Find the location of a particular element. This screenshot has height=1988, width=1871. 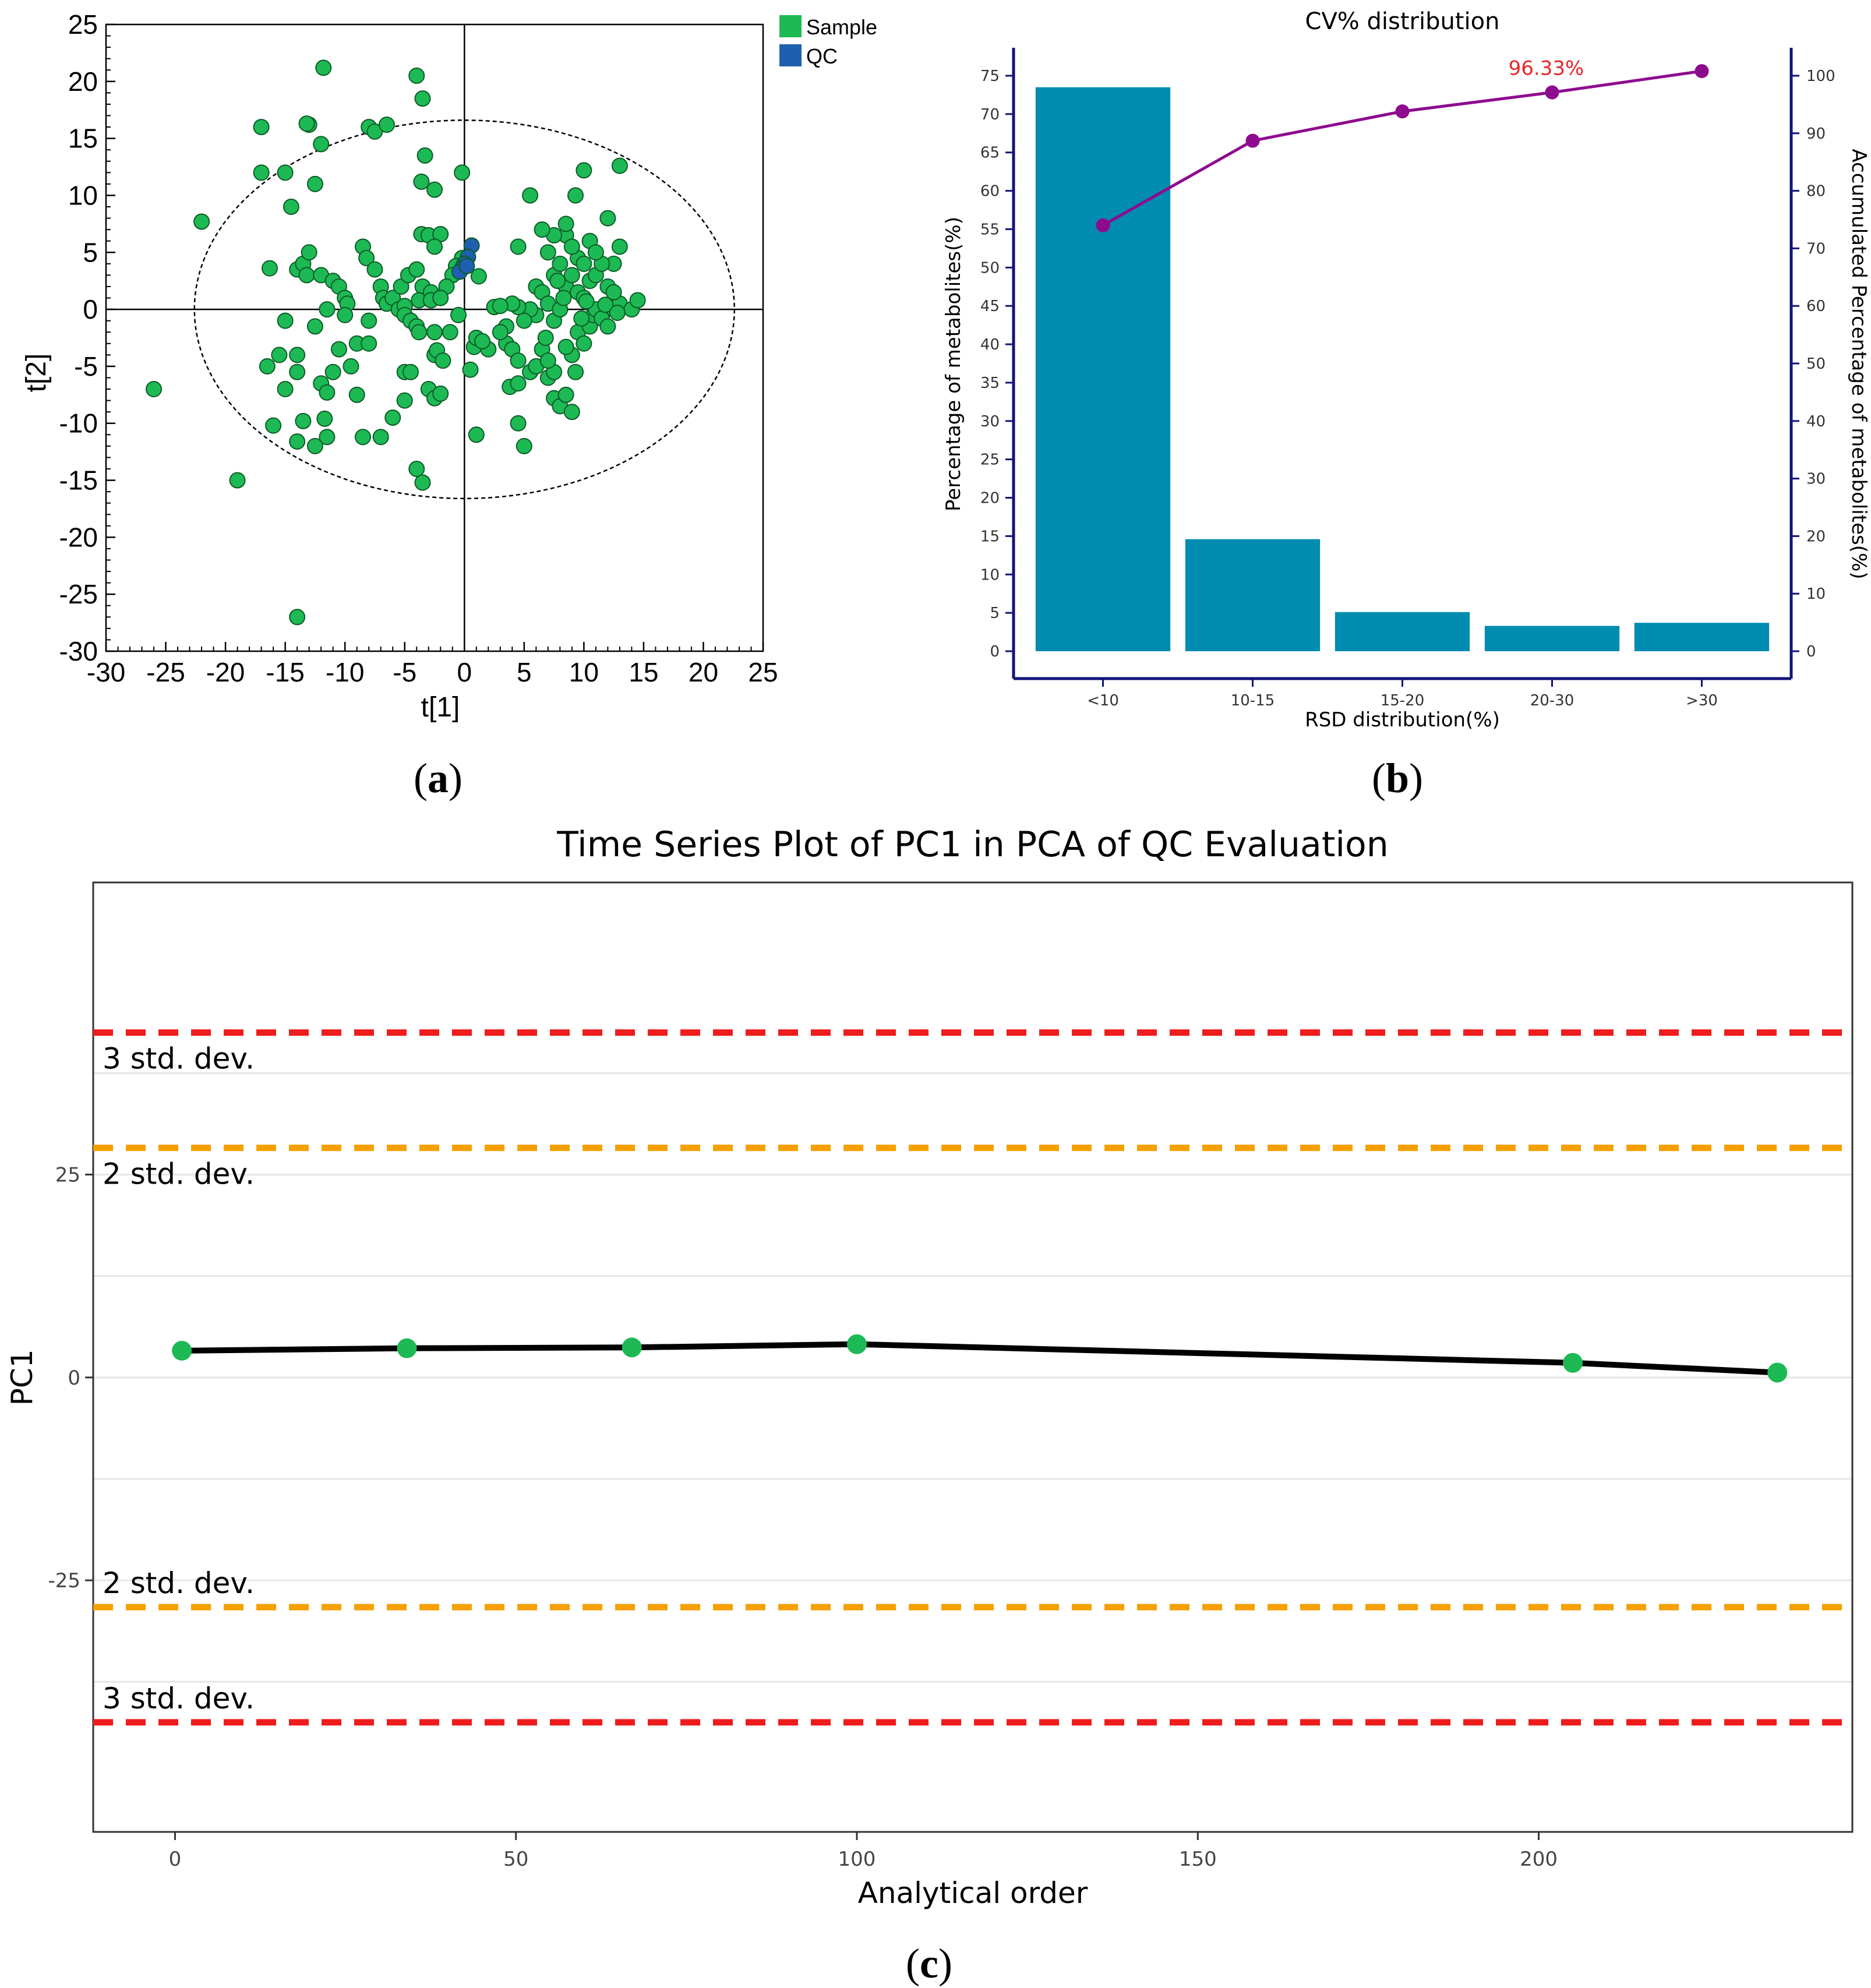

x-tick-label: 0 is located at coordinates (175, 1859).